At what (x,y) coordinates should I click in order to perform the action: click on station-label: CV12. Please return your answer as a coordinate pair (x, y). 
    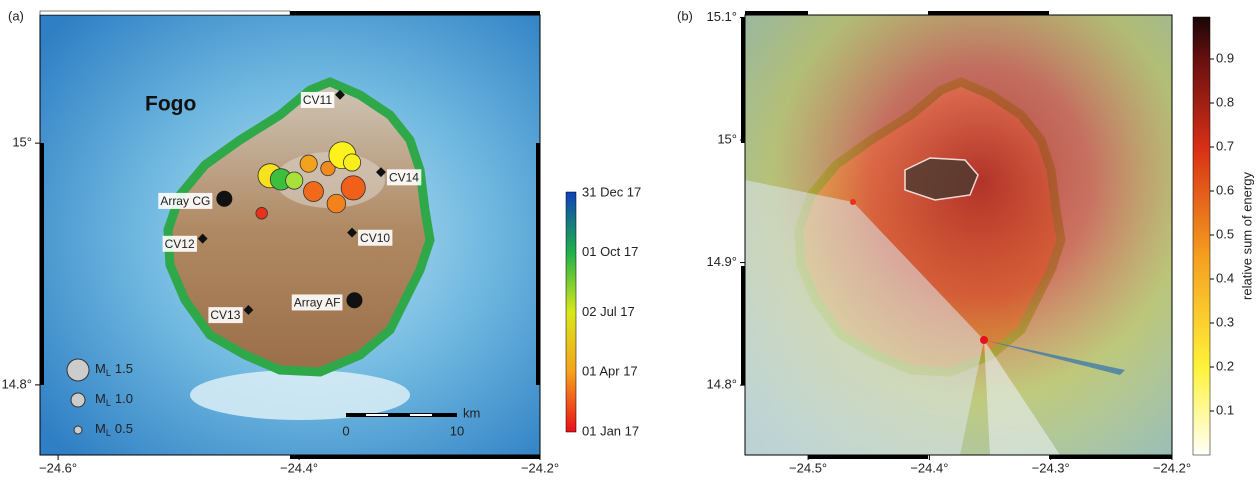
    Looking at the image, I should click on (180, 244).